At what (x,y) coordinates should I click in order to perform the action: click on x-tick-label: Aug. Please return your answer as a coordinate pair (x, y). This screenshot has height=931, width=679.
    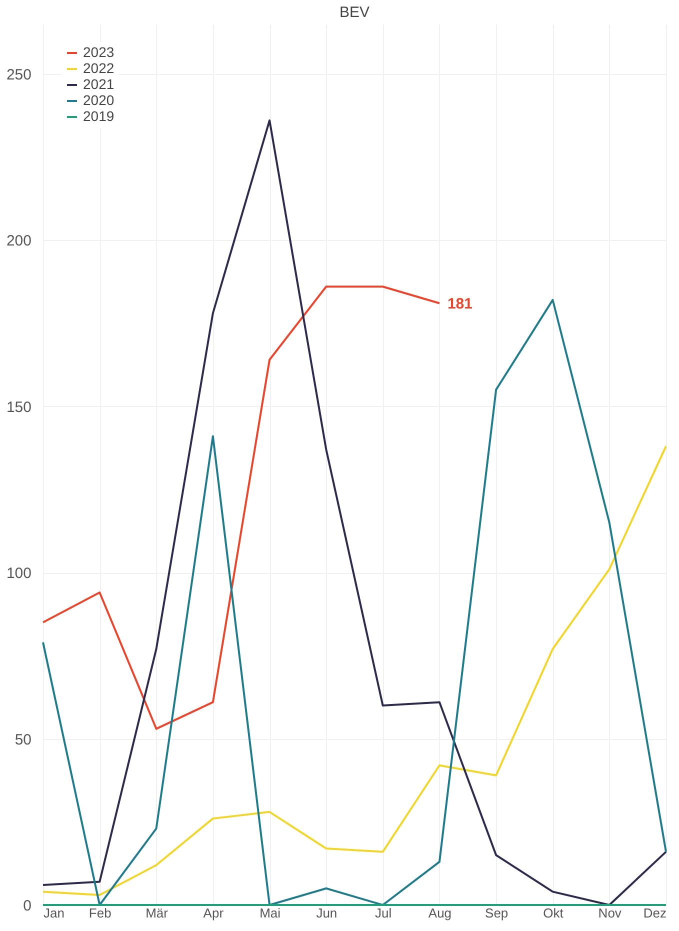
    Looking at the image, I should click on (440, 913).